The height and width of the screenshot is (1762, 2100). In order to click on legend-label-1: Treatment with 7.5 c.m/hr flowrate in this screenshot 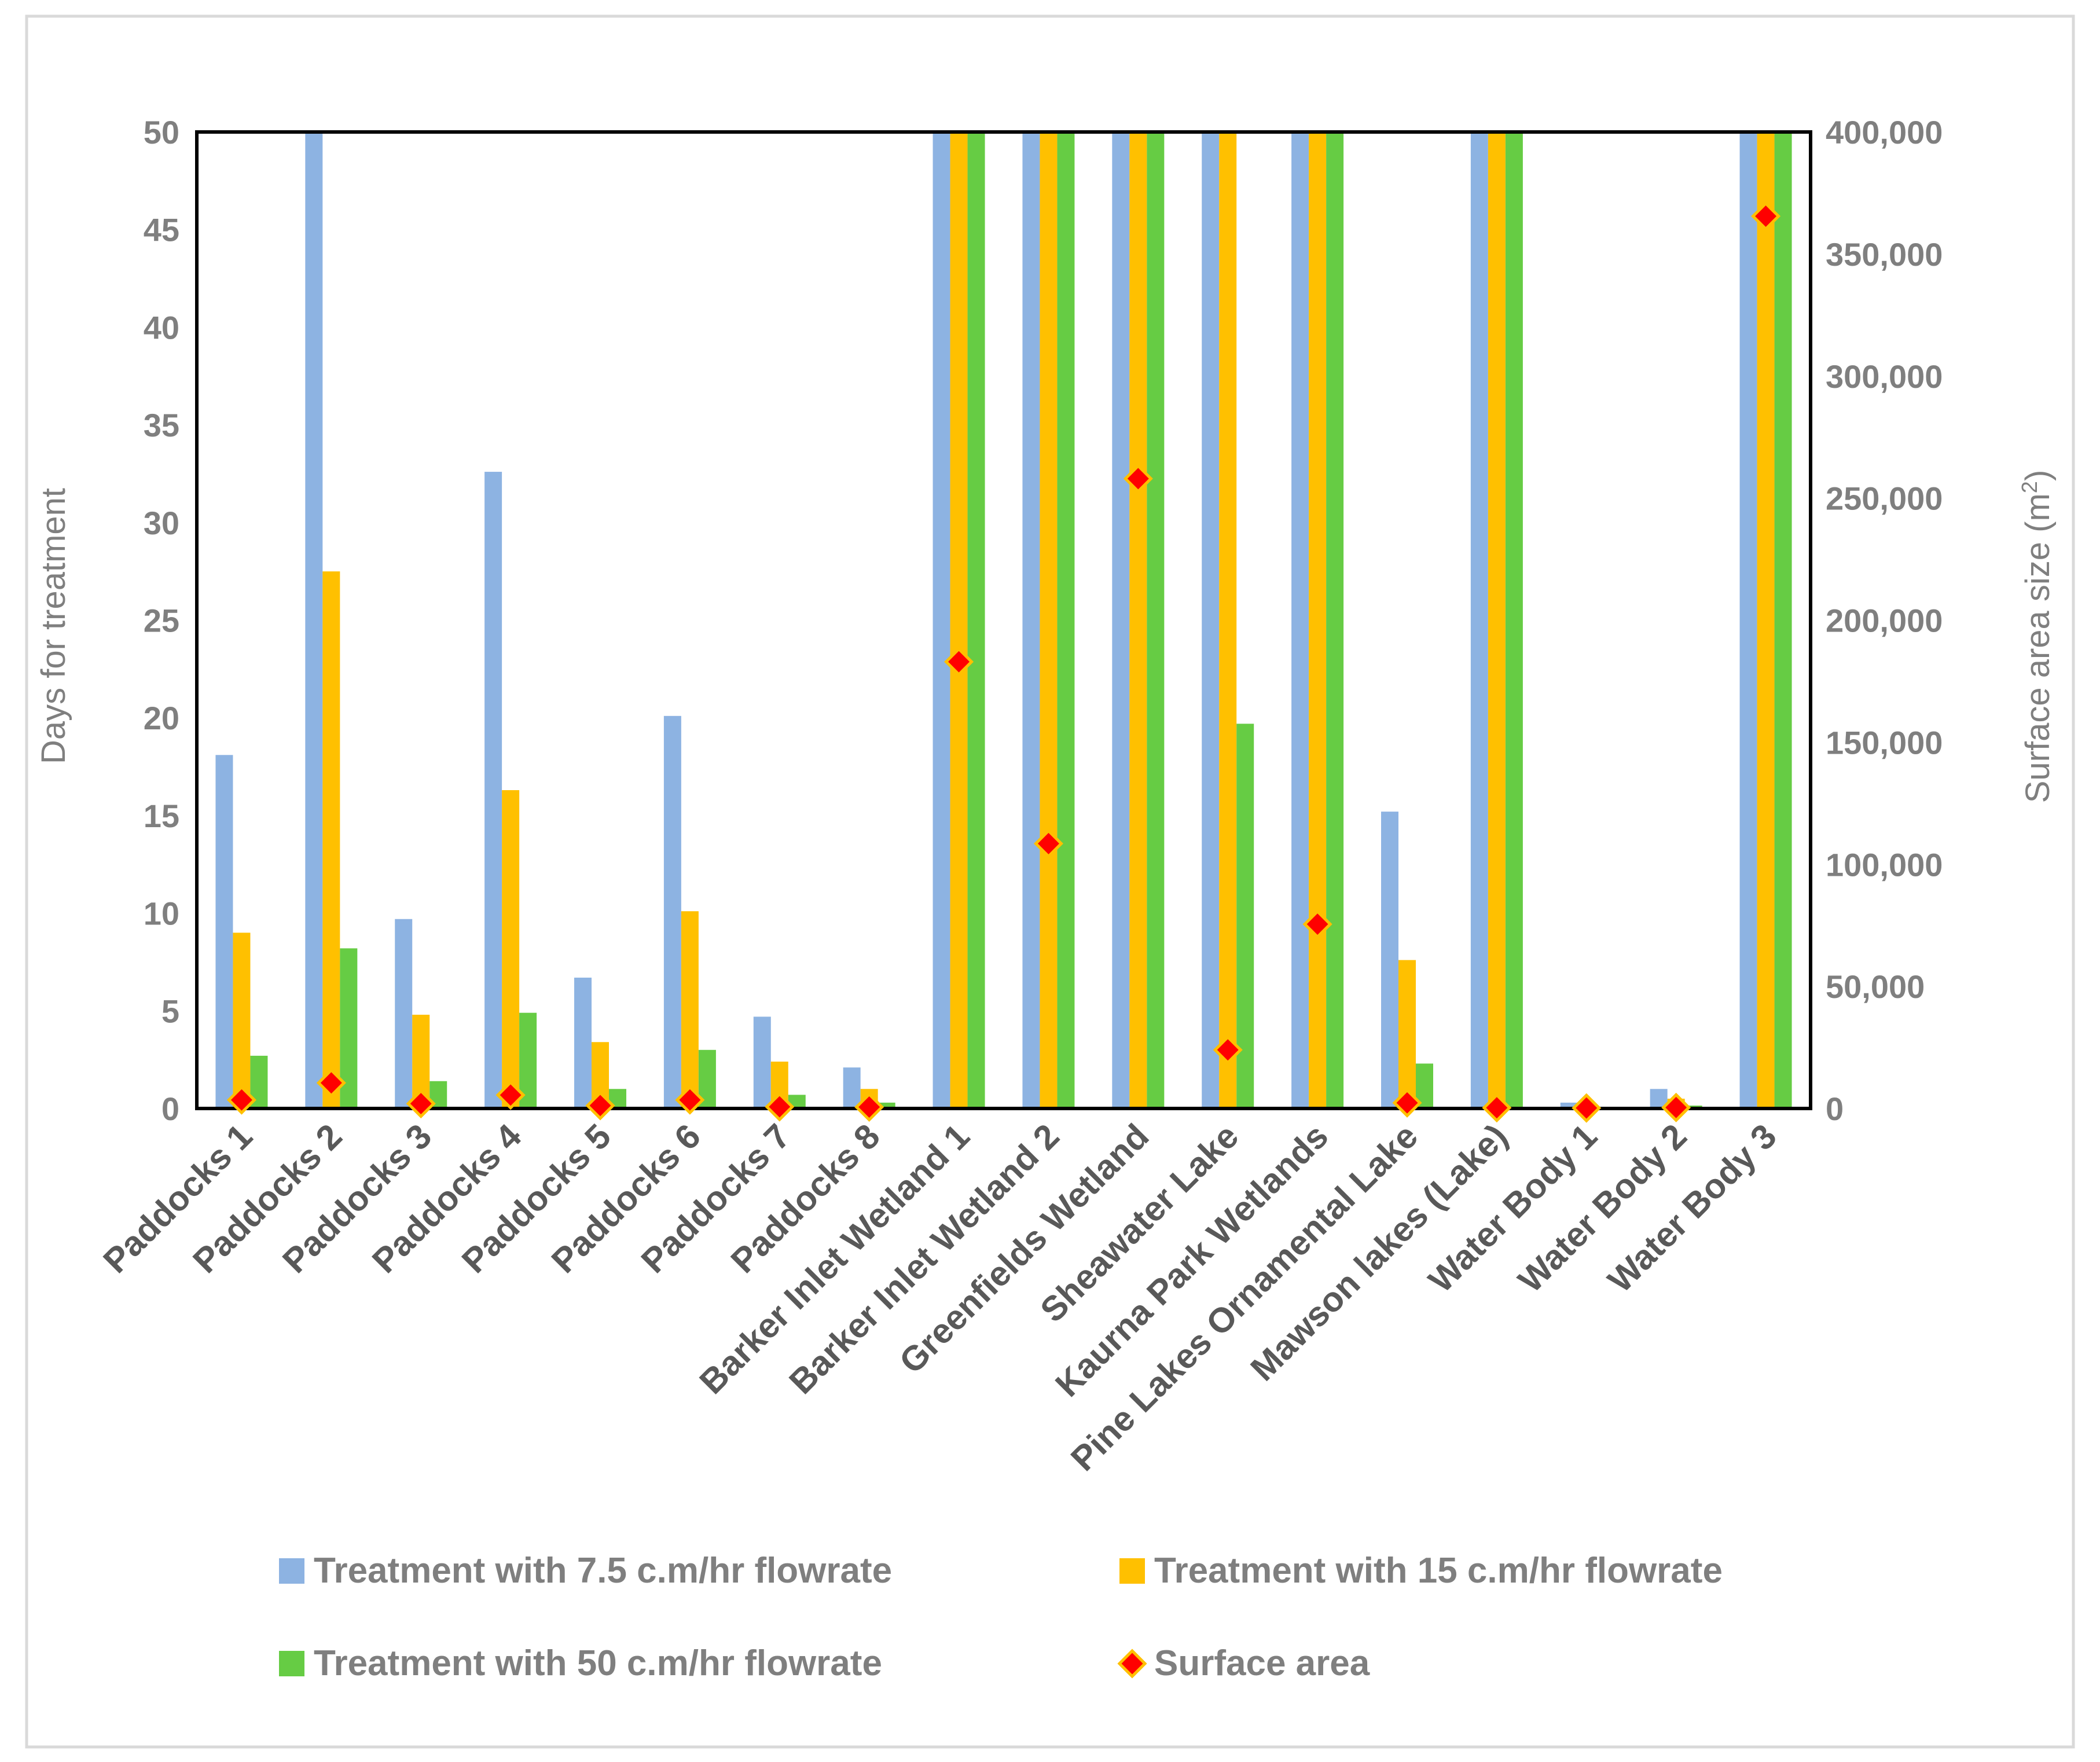, I will do `click(603, 1571)`.